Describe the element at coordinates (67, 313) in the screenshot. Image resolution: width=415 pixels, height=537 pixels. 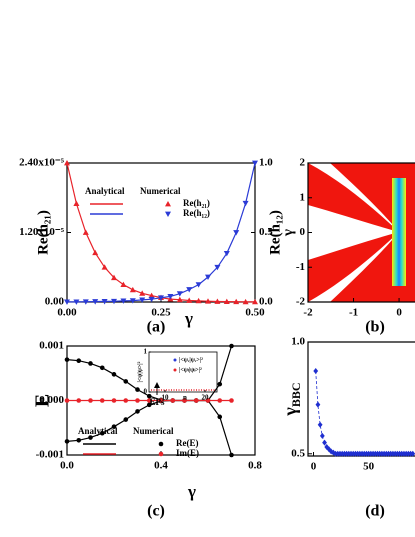
I see `x-tick-label: 0.00` at that location.